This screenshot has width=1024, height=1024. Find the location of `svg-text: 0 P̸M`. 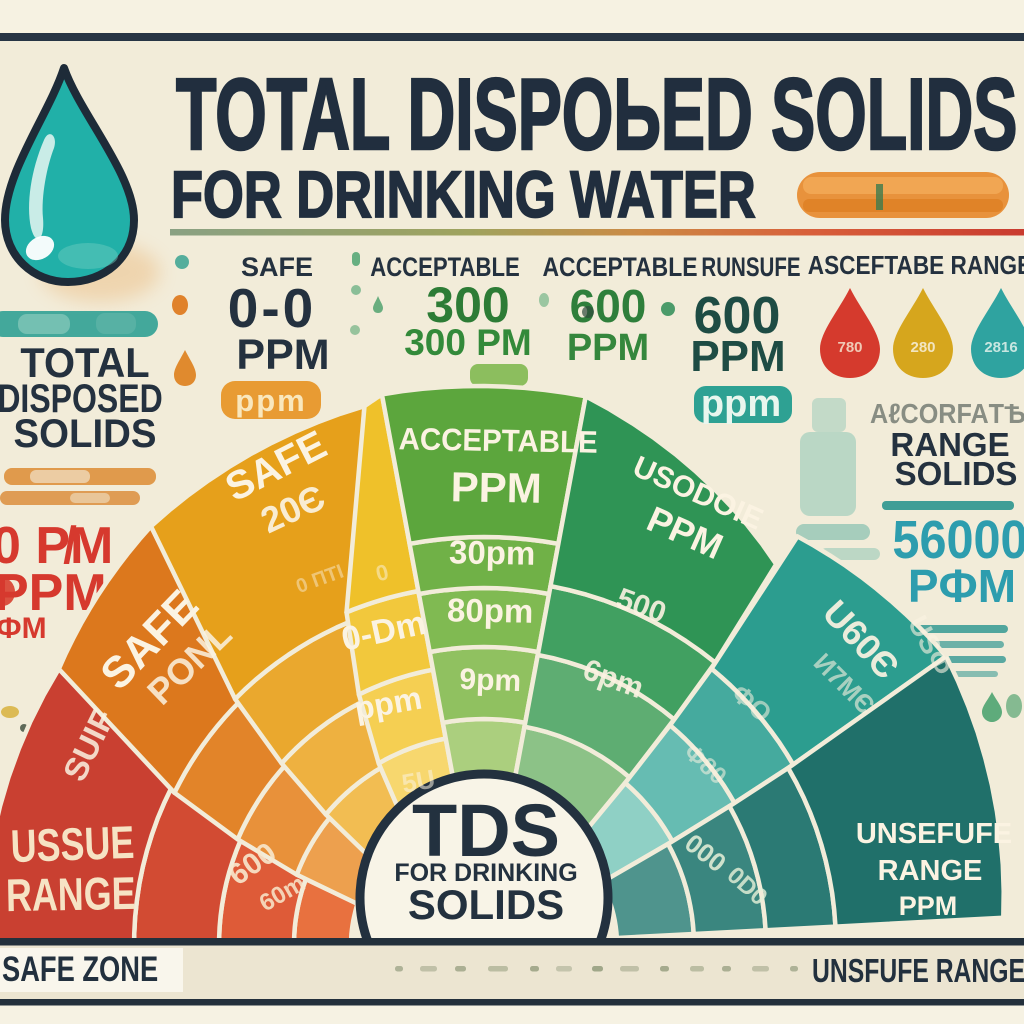

svg-text: 0 P̸M is located at coordinates (56, 546).